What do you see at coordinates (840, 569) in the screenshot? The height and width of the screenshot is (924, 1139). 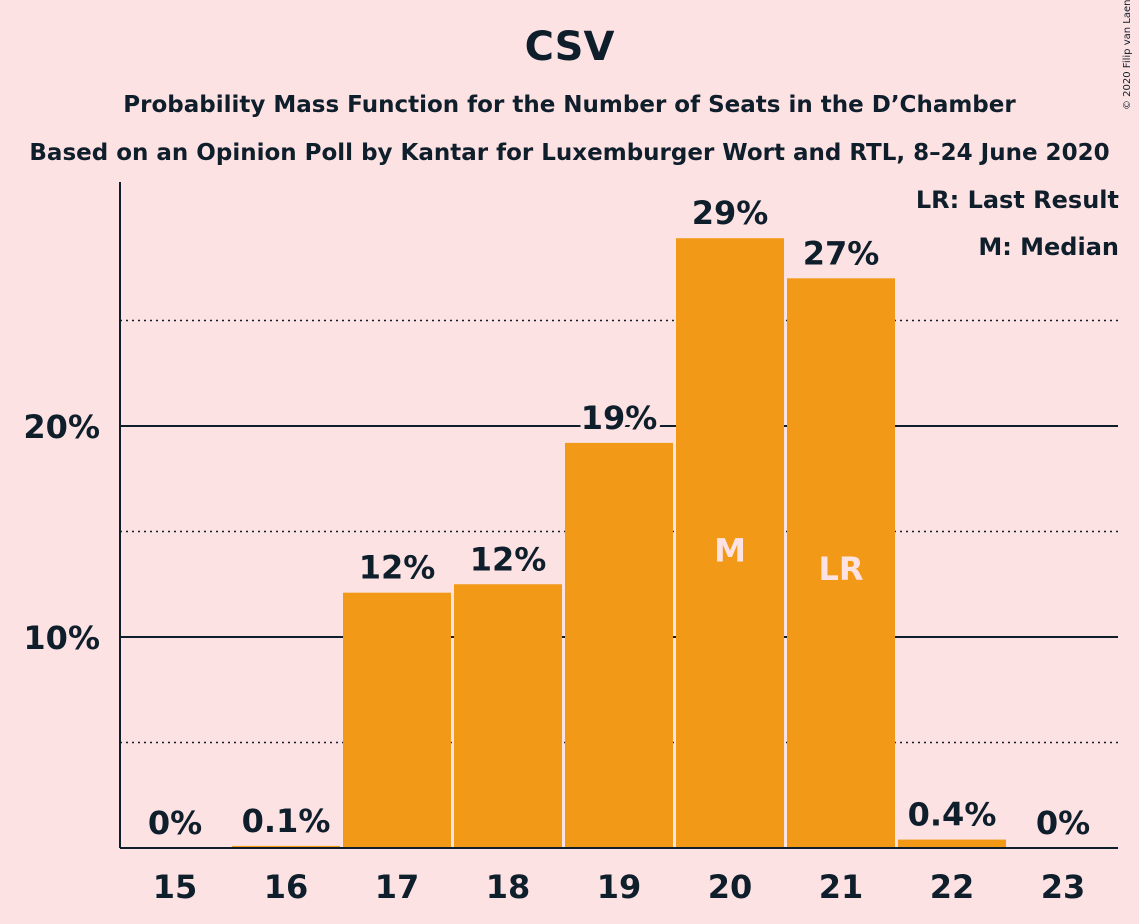 I see `bar-marker-label: LR` at bounding box center [840, 569].